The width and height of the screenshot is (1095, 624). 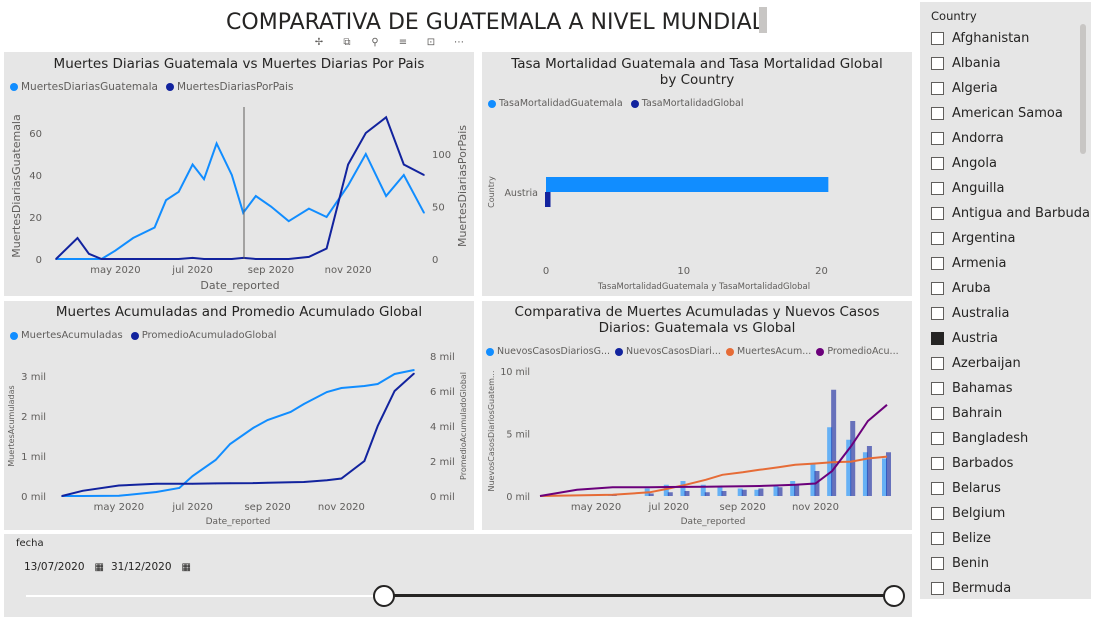 I want to click on slicer-item: Armenia, so click(x=1010, y=263).